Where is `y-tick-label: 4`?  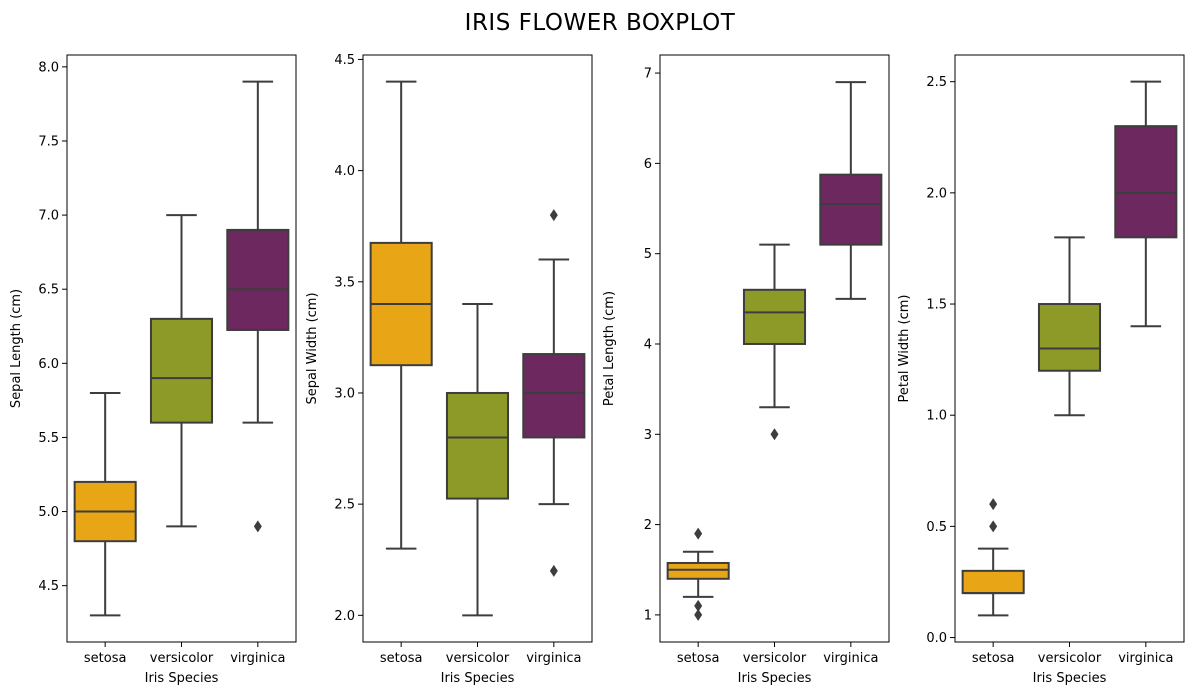
y-tick-label: 4 is located at coordinates (648, 344).